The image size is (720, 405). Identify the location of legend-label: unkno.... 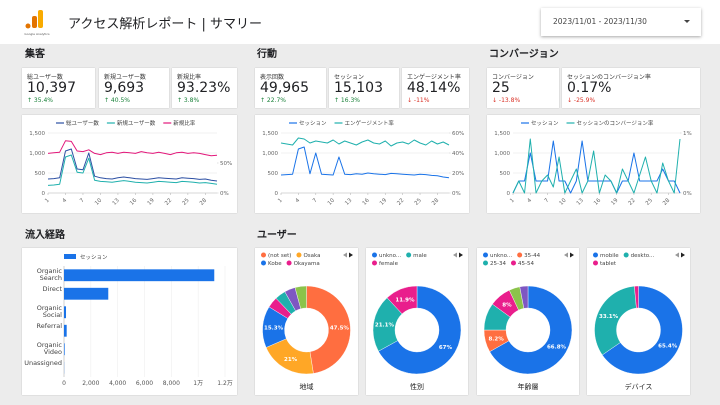
(390, 256).